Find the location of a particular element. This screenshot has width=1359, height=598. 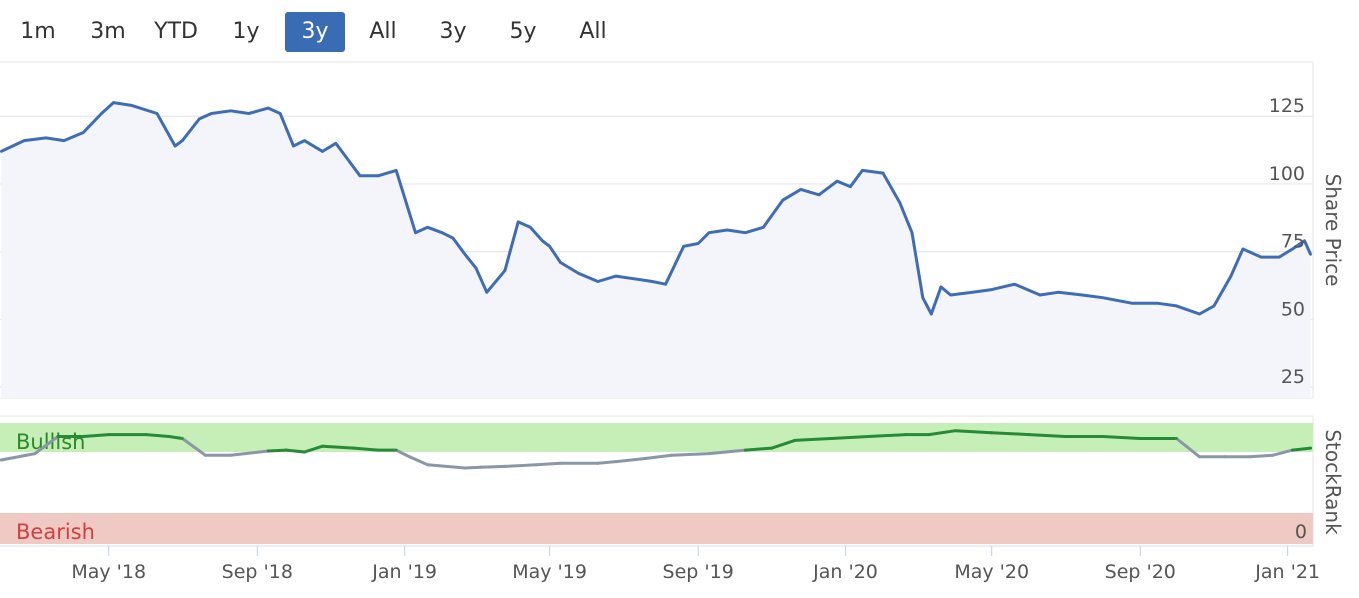

x-tick-label: Sep '19 is located at coordinates (698, 572).